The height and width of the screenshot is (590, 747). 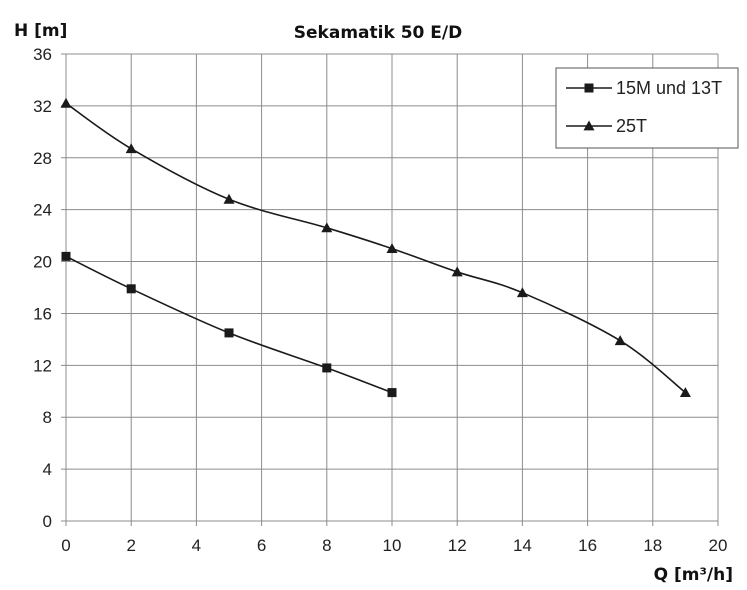 I want to click on x-axis-label: Q [m³/h], so click(x=693, y=575).